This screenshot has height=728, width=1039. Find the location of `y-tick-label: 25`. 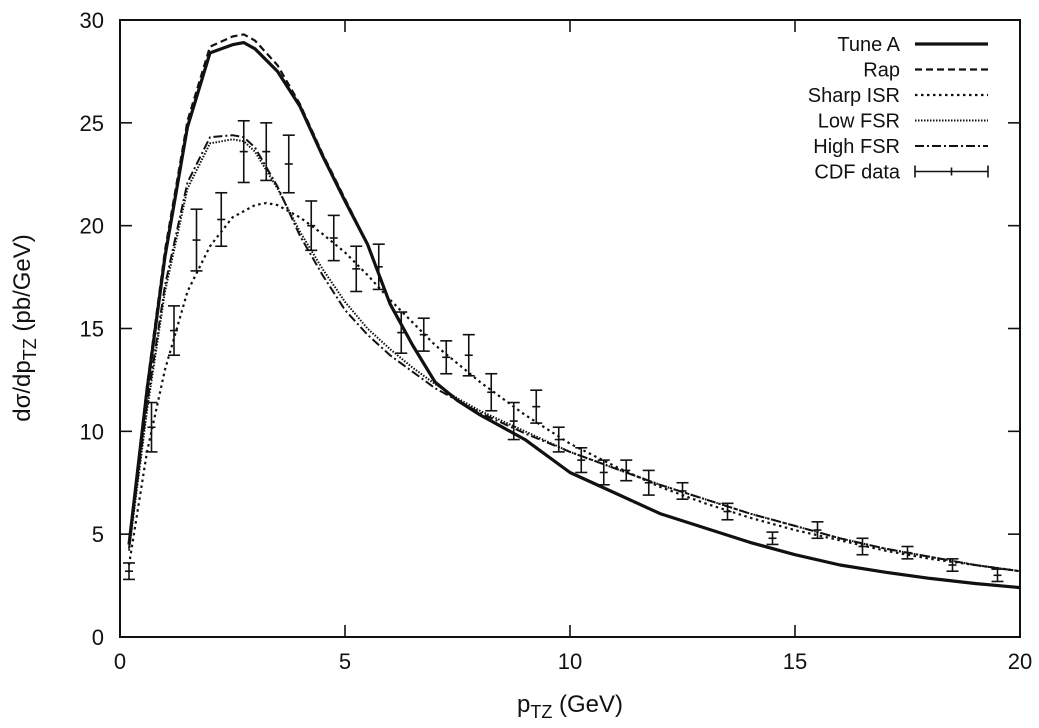

y-tick-label: 25 is located at coordinates (92, 123).